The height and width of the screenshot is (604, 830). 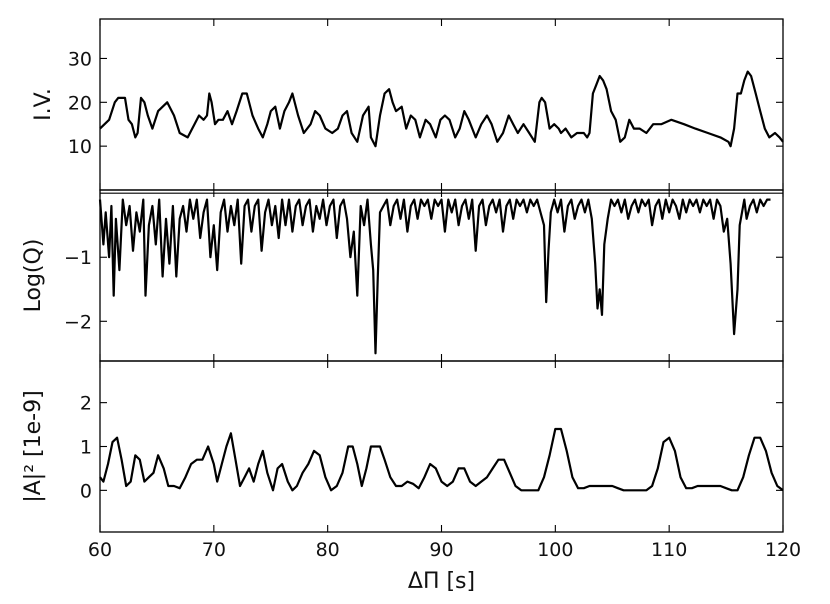 What do you see at coordinates (78, 290) in the screenshot?
I see `panel-logq-tick-labels: −1 −2` at bounding box center [78, 290].